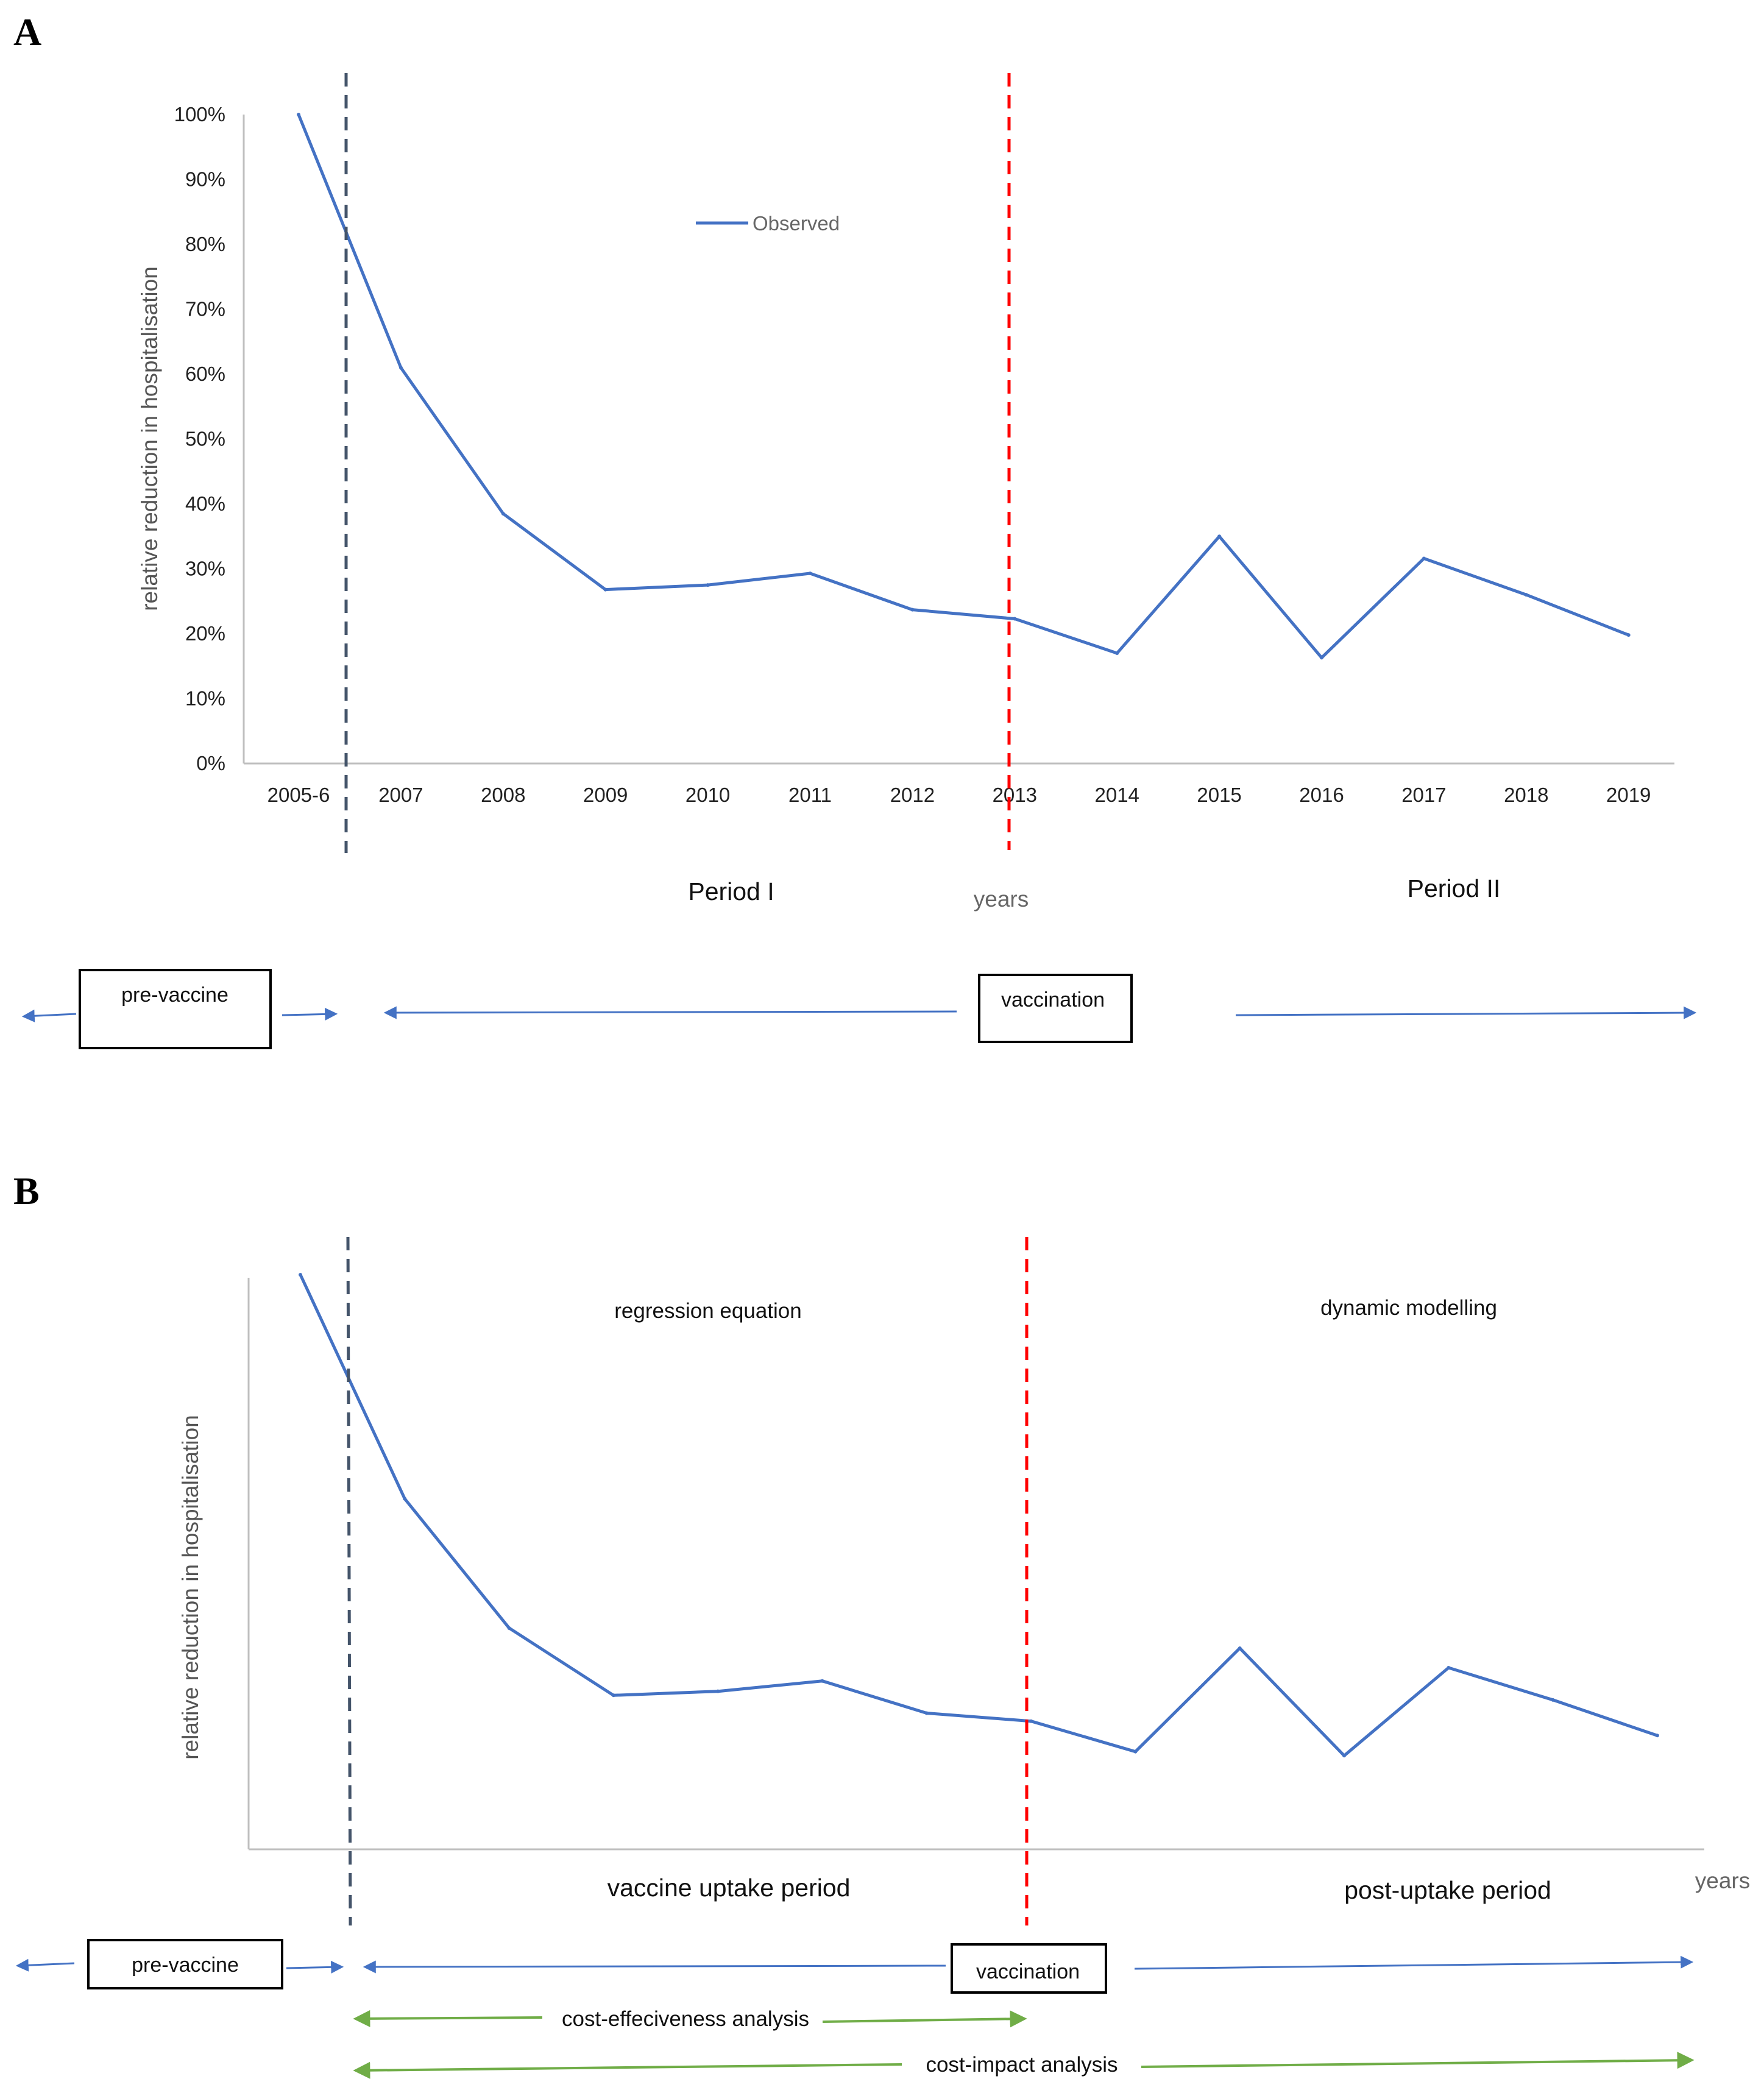 This screenshot has height=2090, width=1764. I want to click on chart-b-y-axis-title: relative reduction in hospitalisation, so click(190, 1588).